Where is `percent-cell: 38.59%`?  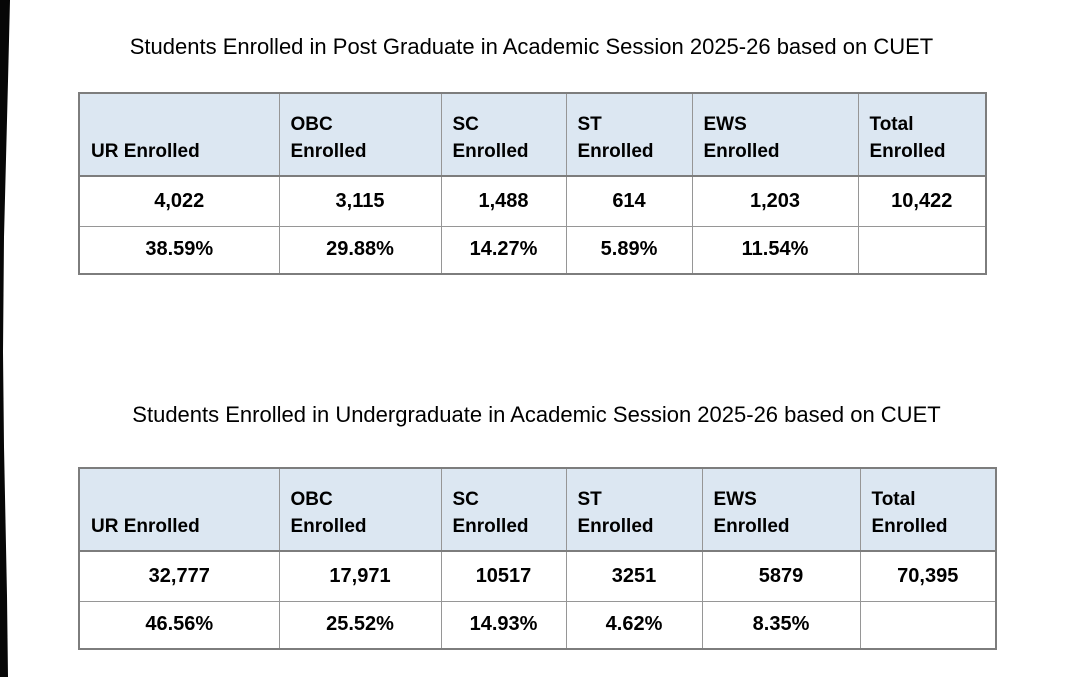 percent-cell: 38.59% is located at coordinates (179, 250).